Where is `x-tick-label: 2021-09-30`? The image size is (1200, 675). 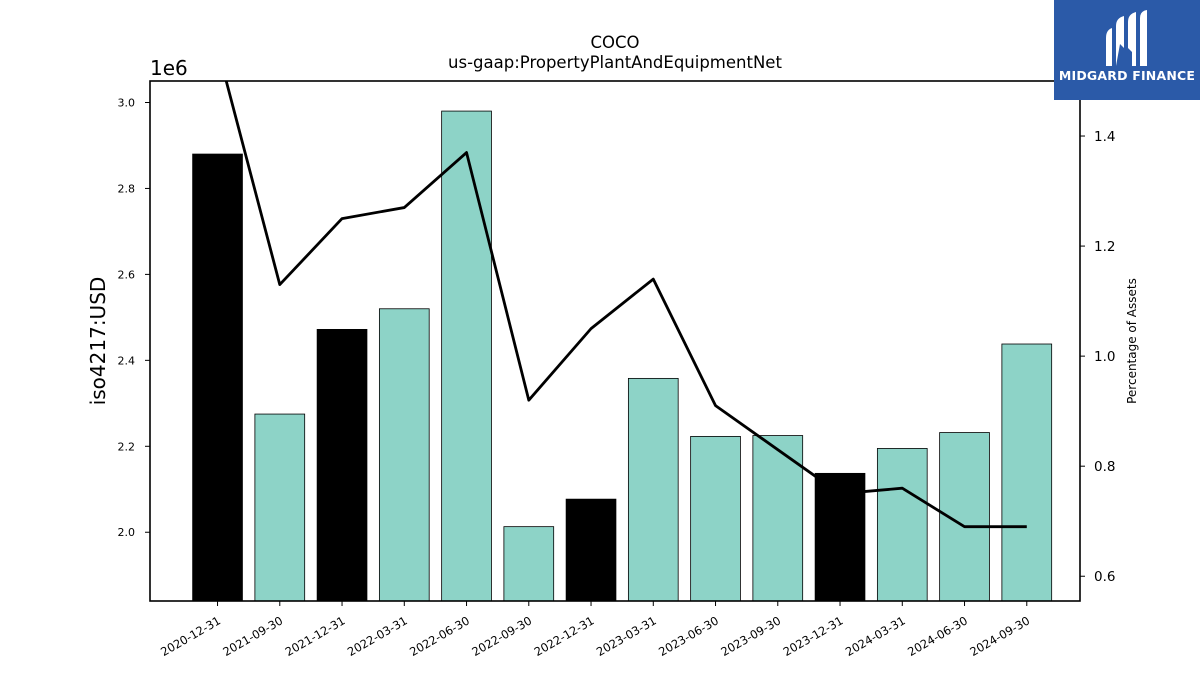
x-tick-label: 2021-09-30 is located at coordinates (252, 636).